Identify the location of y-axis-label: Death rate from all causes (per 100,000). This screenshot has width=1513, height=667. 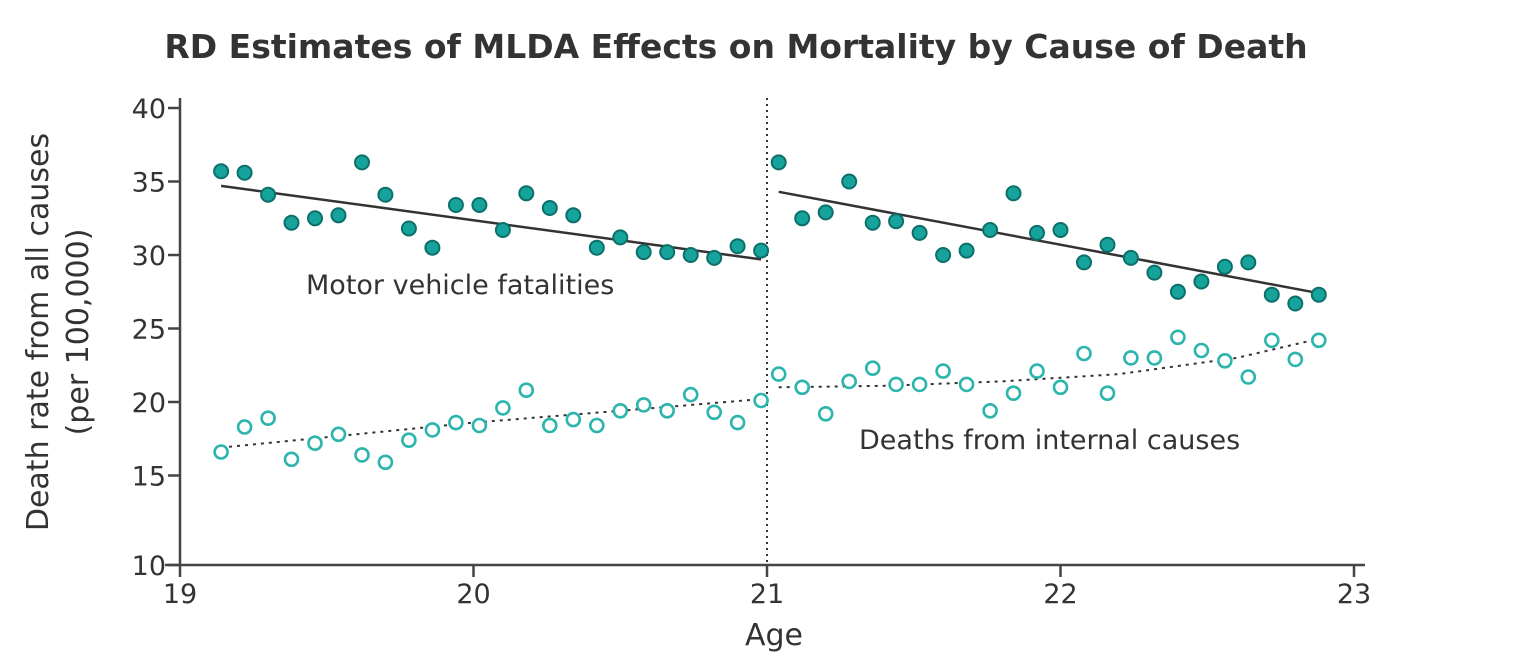
(58, 332).